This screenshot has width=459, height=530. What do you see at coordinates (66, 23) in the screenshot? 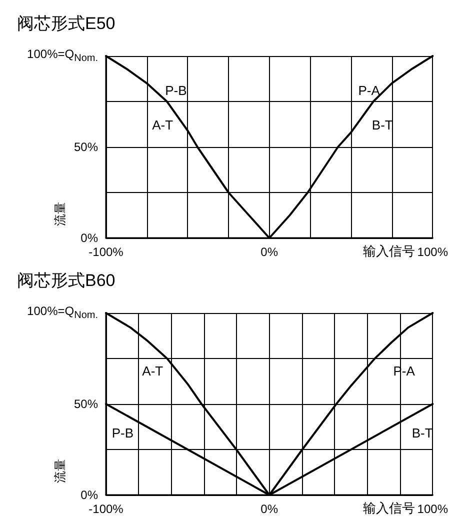
I see `chart-title: 阀芯形式E50` at bounding box center [66, 23].